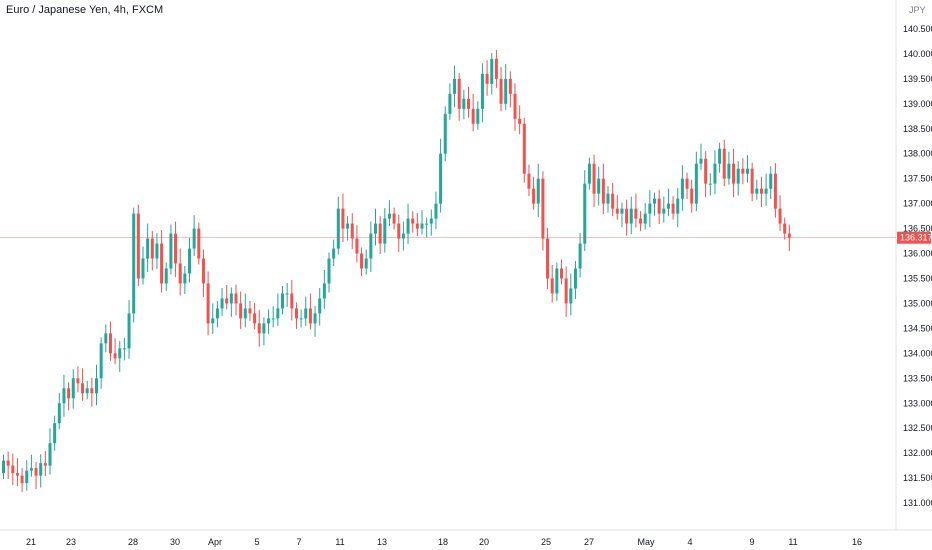  I want to click on last-price-label: 136.317, so click(916, 238).